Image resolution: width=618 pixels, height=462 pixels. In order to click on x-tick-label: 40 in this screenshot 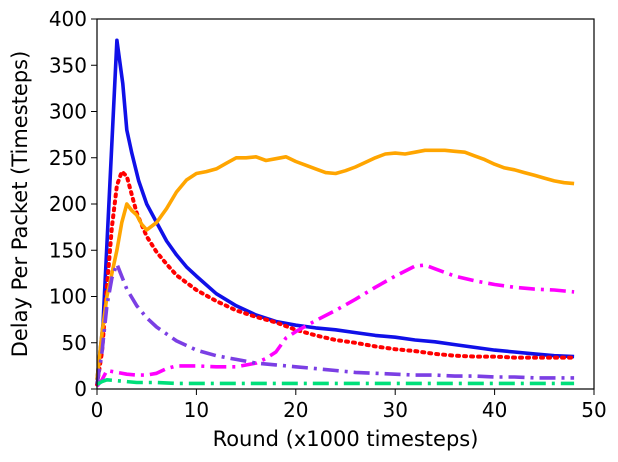, I will do `click(494, 410)`.